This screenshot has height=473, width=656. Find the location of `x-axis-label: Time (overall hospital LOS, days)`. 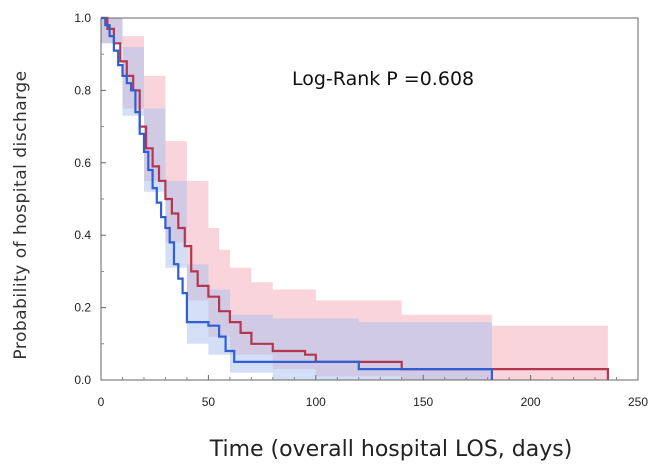

x-axis-label: Time (overall hospital LOS, days) is located at coordinates (391, 449).